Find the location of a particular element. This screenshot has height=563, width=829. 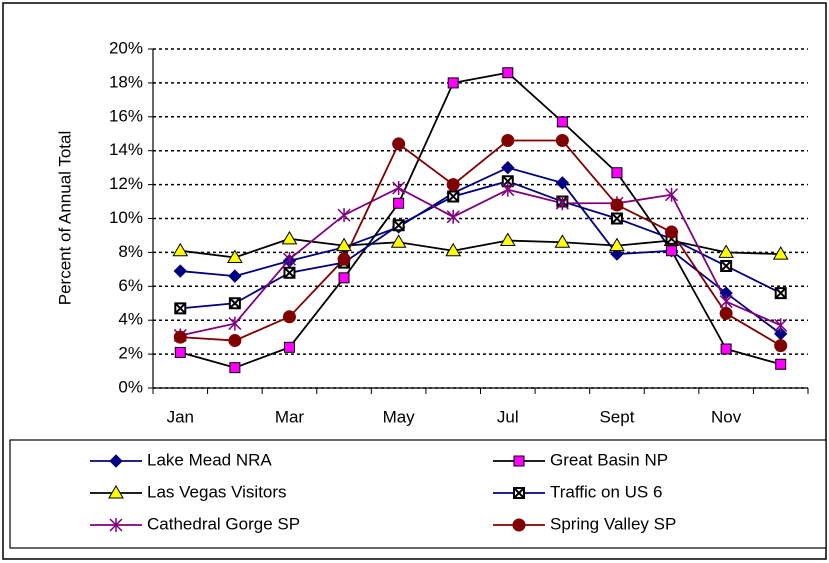

y-tick-label: 8% is located at coordinates (130, 251).